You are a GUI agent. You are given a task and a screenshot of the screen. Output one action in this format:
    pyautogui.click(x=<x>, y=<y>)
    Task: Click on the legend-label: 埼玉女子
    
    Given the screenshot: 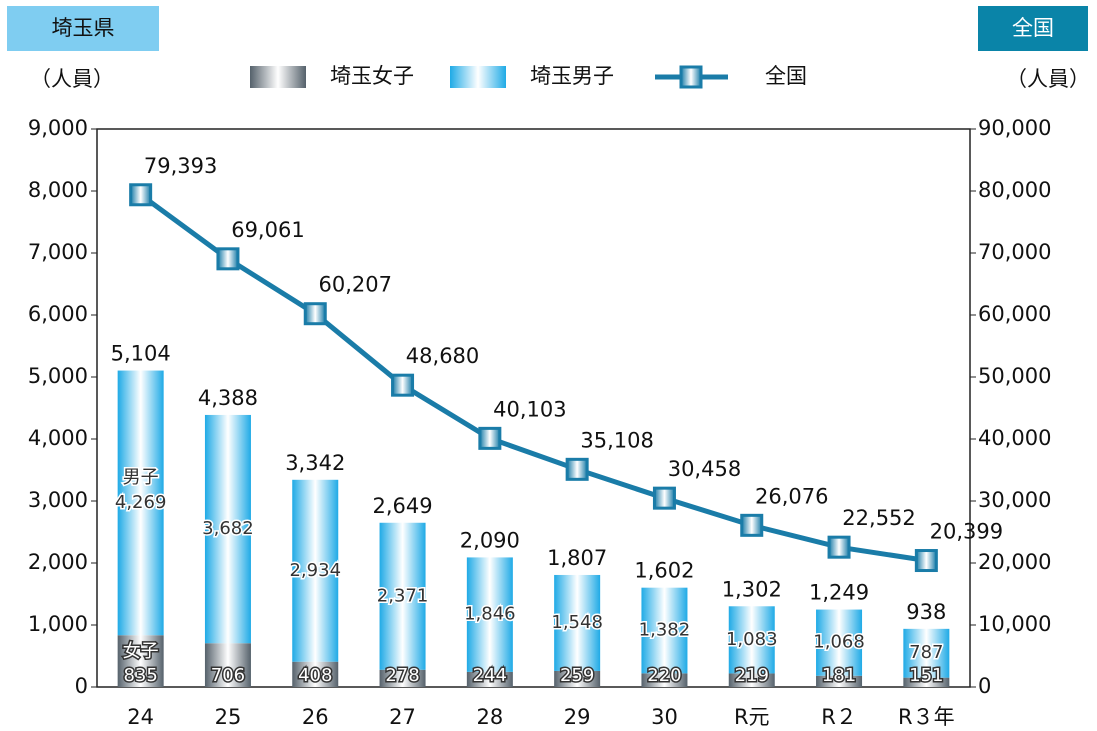 What is the action you would take?
    pyautogui.click(x=372, y=76)
    